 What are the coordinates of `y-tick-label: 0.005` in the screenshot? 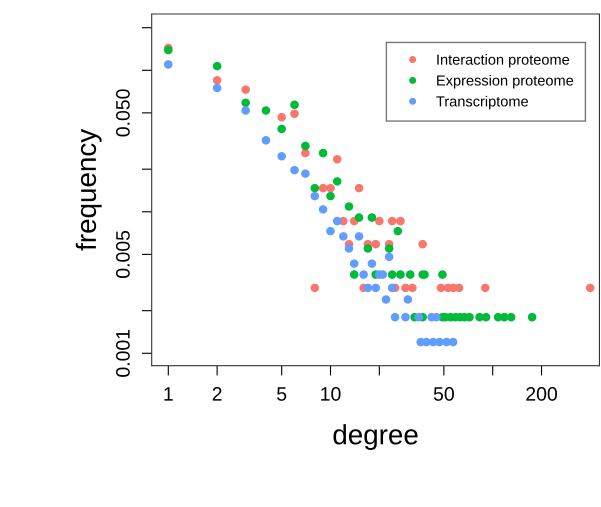 It's located at (123, 254).